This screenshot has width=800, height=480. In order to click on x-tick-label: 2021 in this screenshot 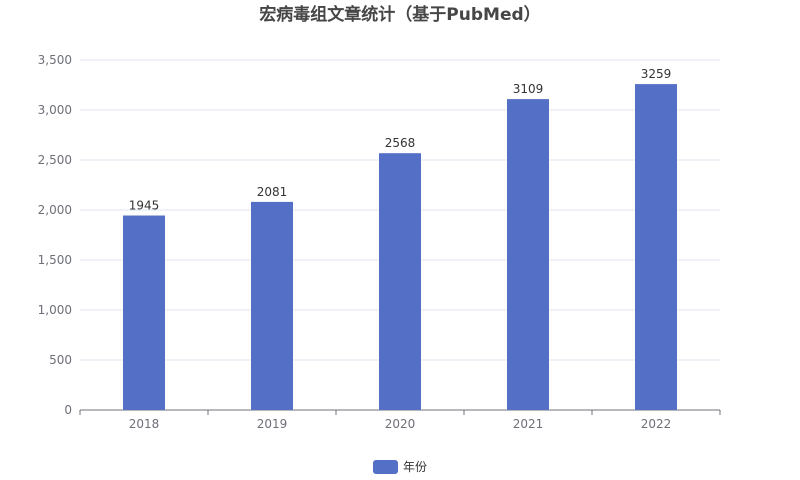, I will do `click(528, 424)`.